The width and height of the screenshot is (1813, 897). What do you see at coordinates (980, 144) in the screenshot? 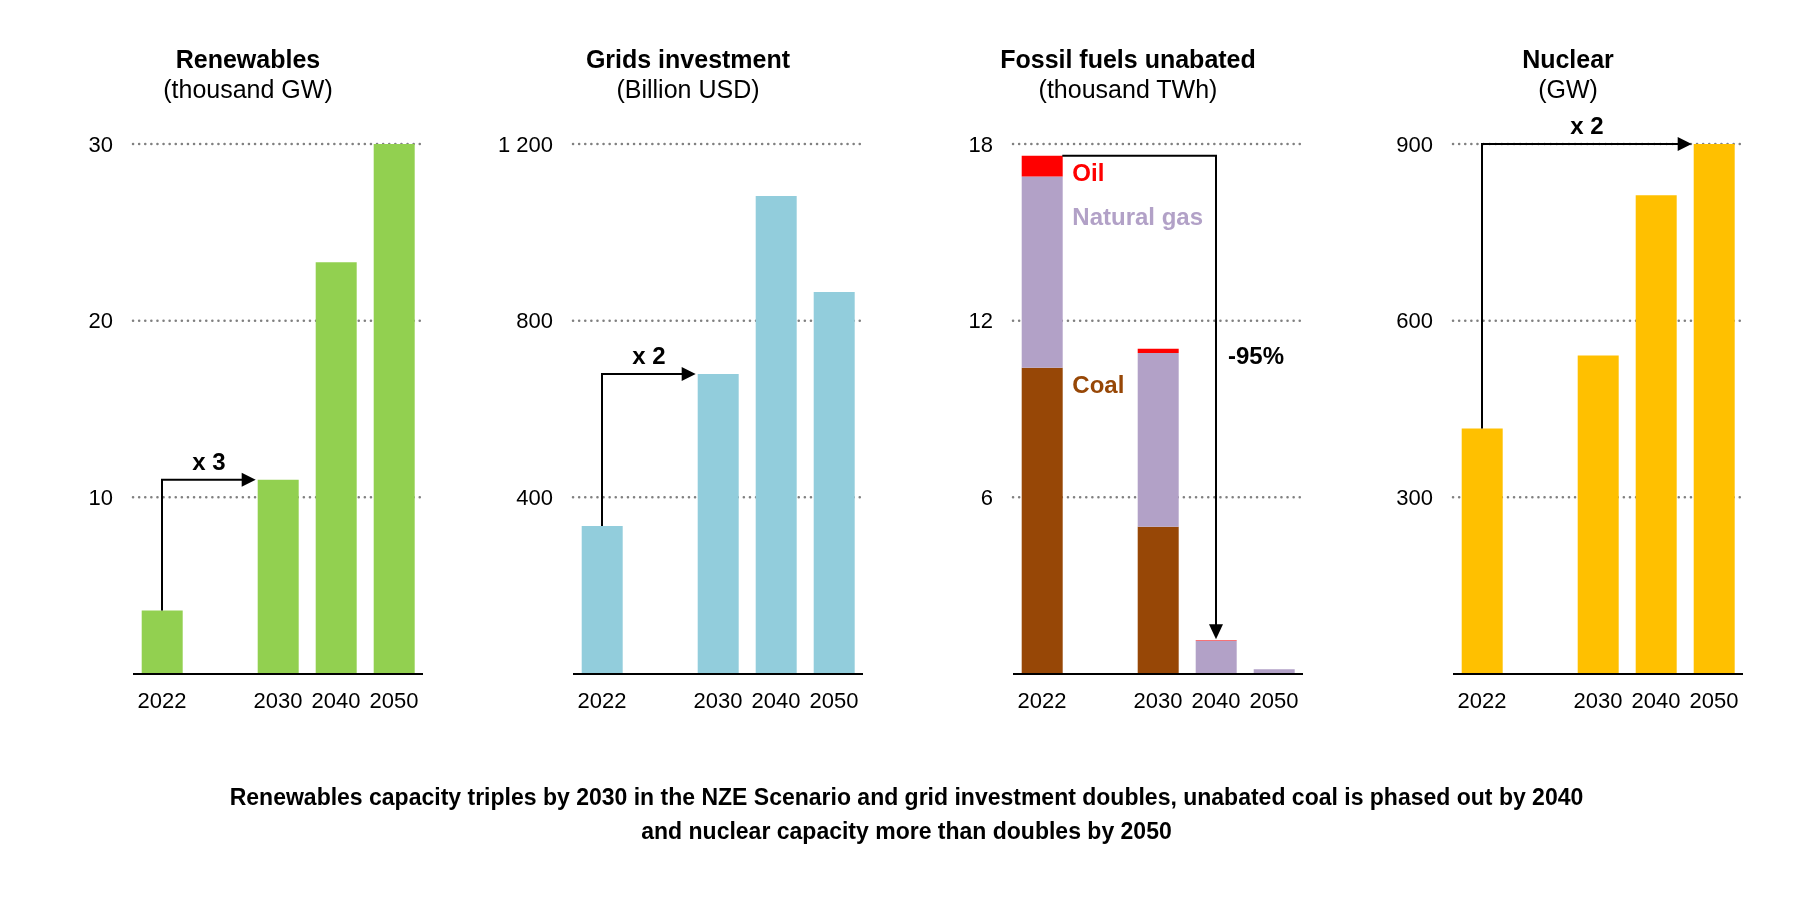
I see `y-tick-label: 18` at bounding box center [980, 144].